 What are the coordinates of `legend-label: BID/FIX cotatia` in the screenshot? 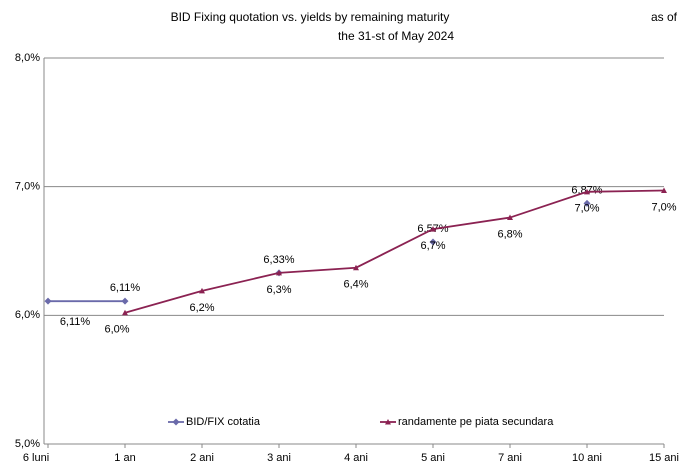 It's located at (223, 422).